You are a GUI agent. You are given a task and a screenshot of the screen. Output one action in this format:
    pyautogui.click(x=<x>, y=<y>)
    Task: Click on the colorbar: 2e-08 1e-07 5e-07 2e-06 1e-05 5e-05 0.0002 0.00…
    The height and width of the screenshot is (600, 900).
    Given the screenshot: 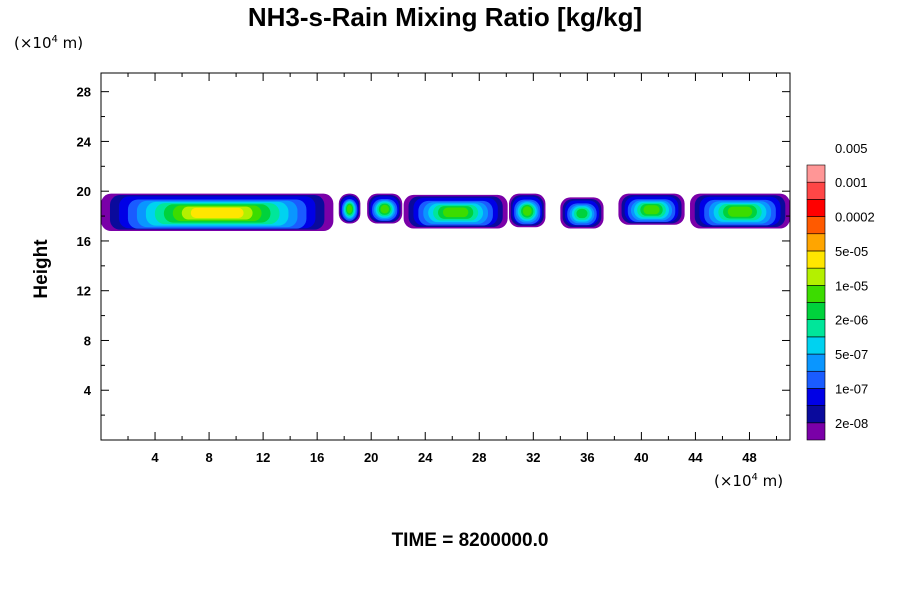 What is the action you would take?
    pyautogui.click(x=840, y=291)
    